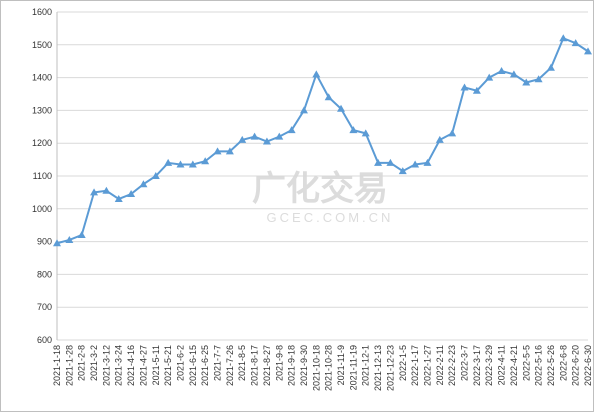 This screenshot has width=594, height=417. What do you see at coordinates (106, 365) in the screenshot?
I see `x-tick-label: 2021-3-12` at bounding box center [106, 365].